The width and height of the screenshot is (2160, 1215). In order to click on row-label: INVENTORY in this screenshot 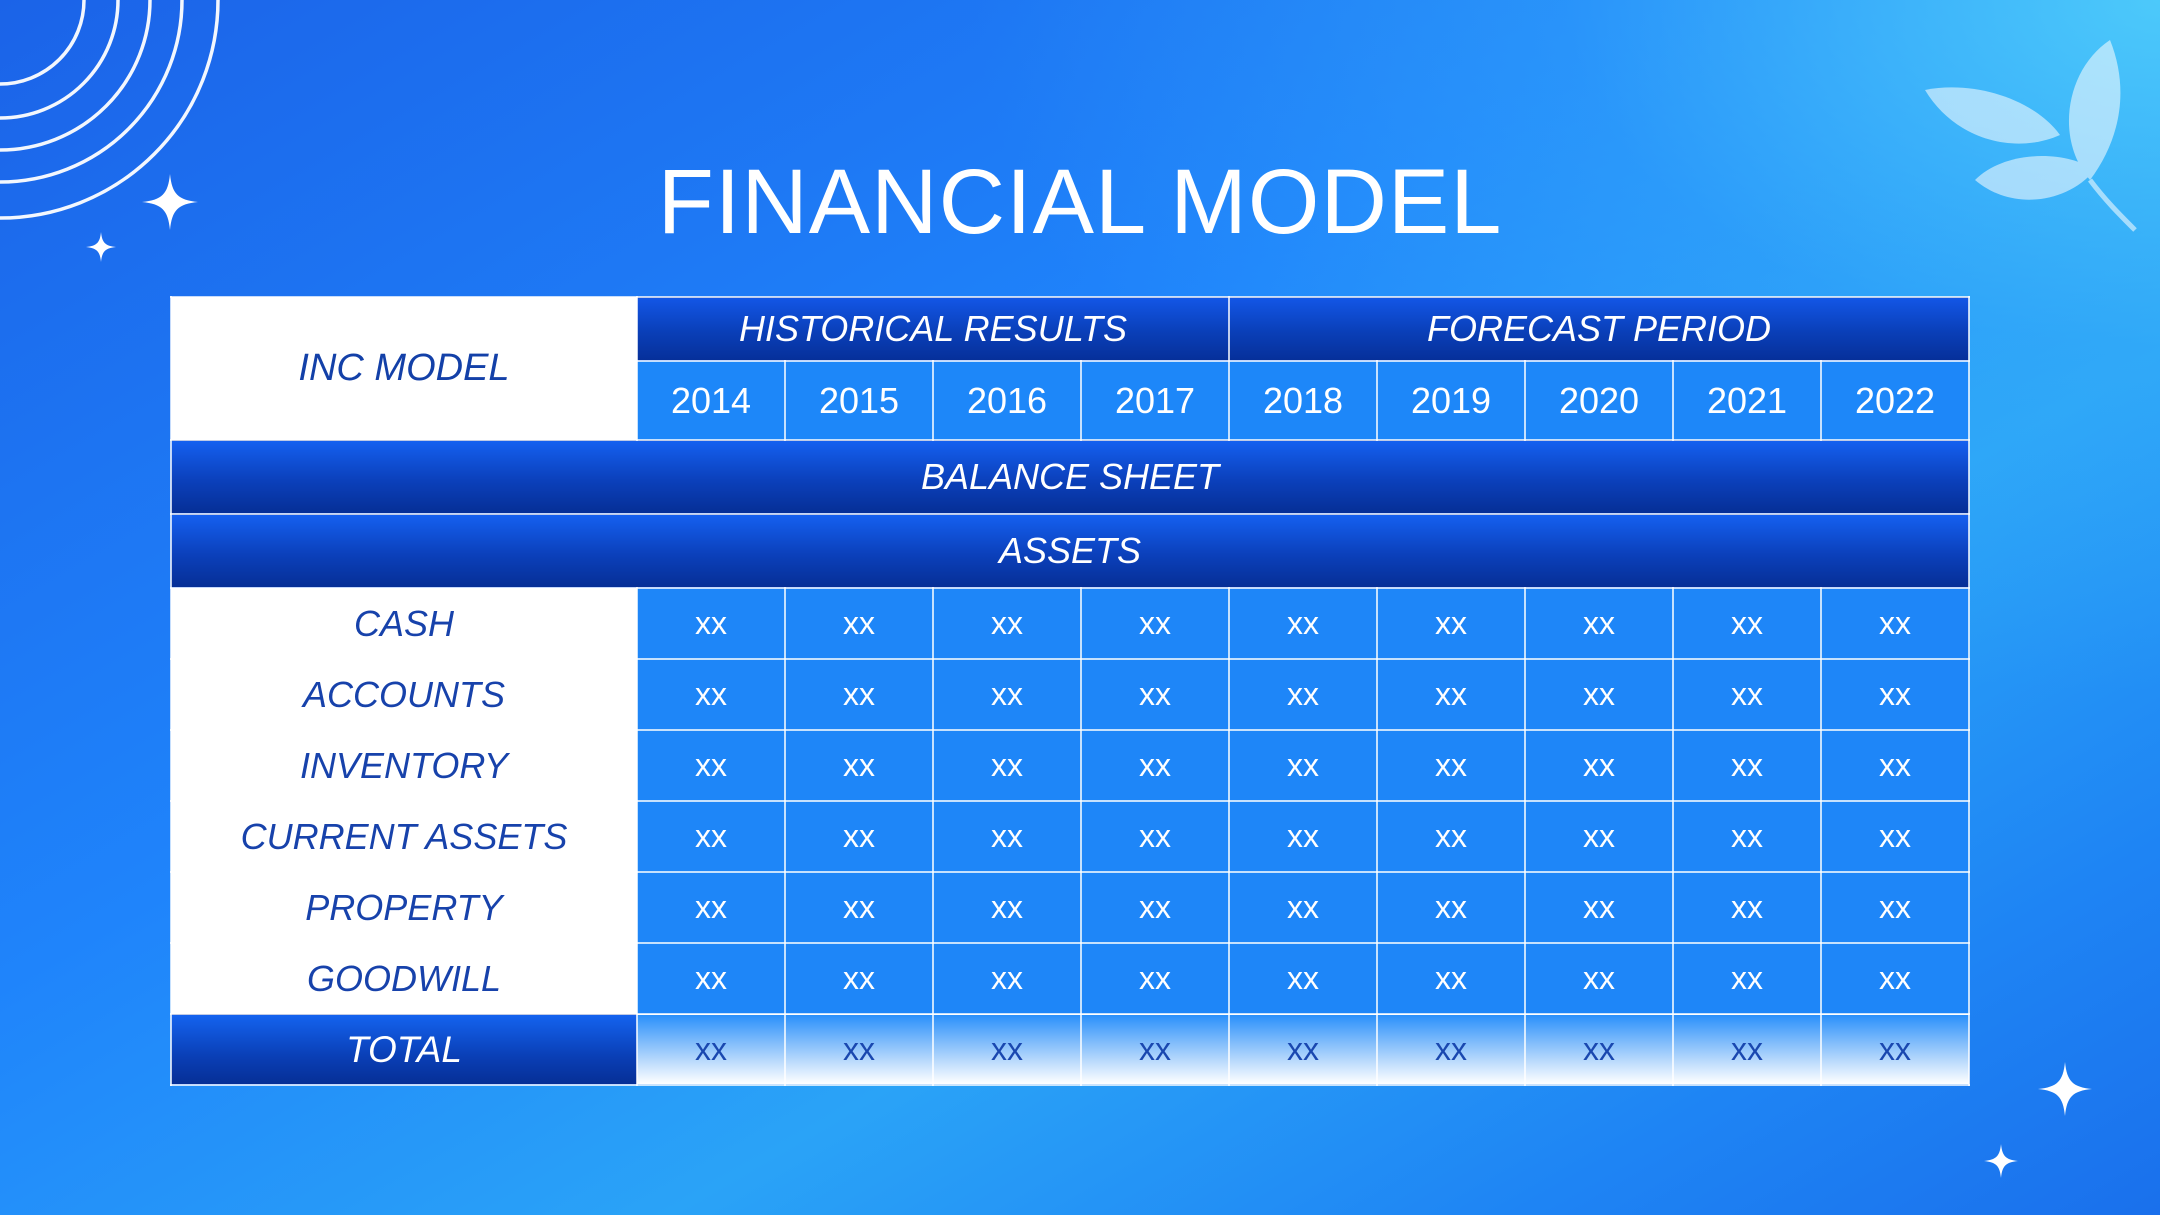, I will do `click(404, 765)`.